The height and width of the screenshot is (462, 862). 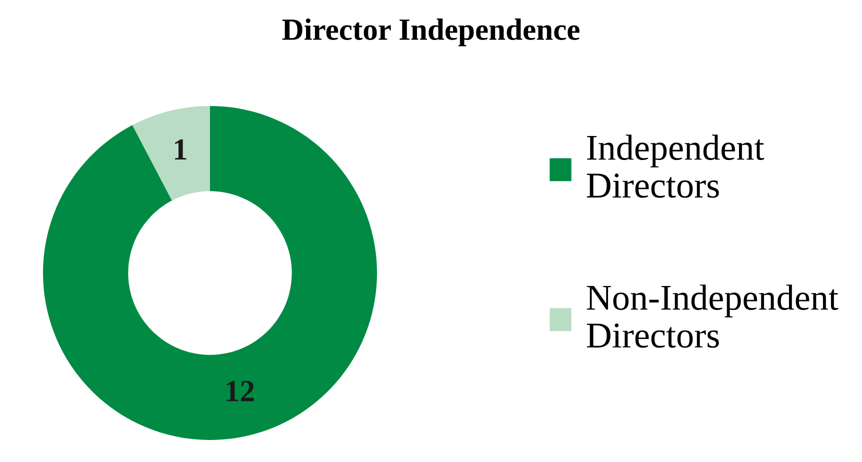 What do you see at coordinates (712, 316) in the screenshot?
I see `legend-label: Non-Independent Directors` at bounding box center [712, 316].